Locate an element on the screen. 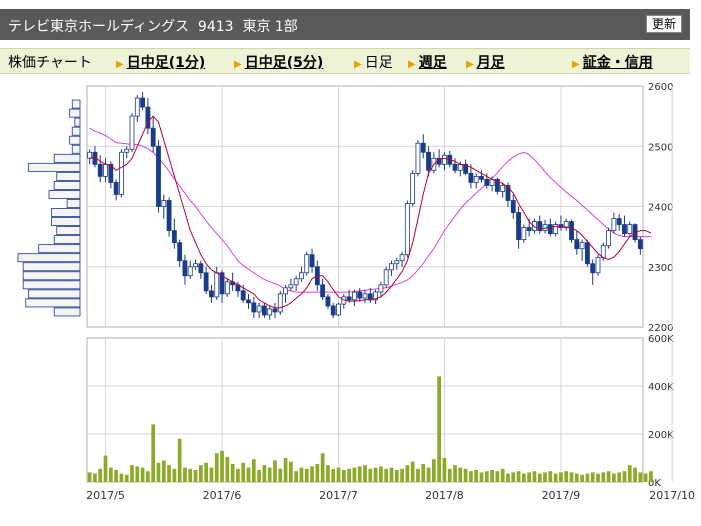 This screenshot has width=701, height=526. nav-link-intraday-1min: ▶ 日中足(1分) is located at coordinates (161, 63).